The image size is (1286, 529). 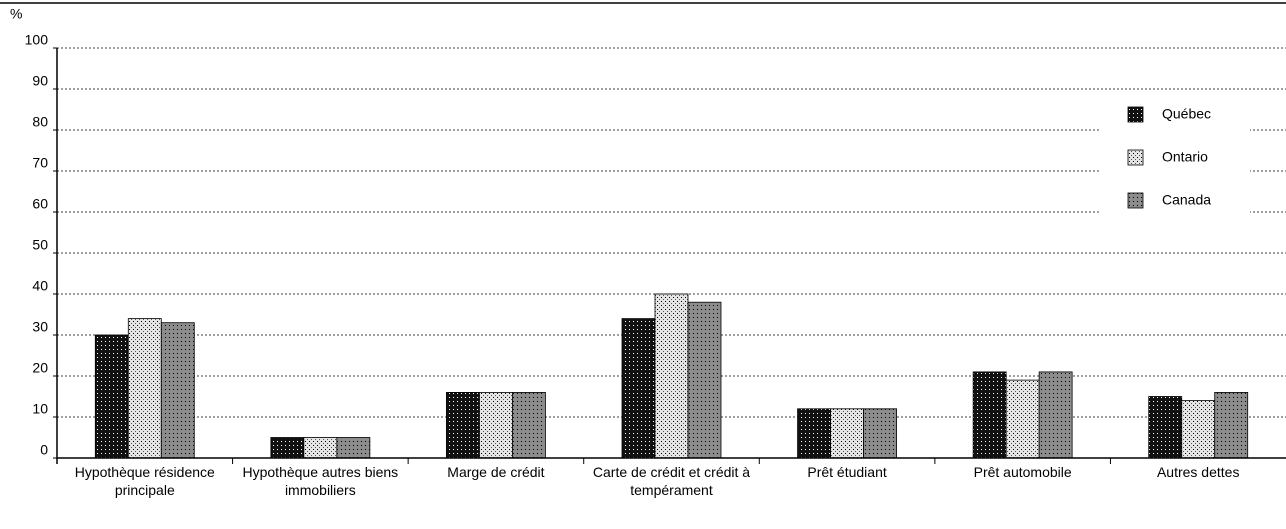 What do you see at coordinates (40, 163) in the screenshot?
I see `y-tick-label: 70` at bounding box center [40, 163].